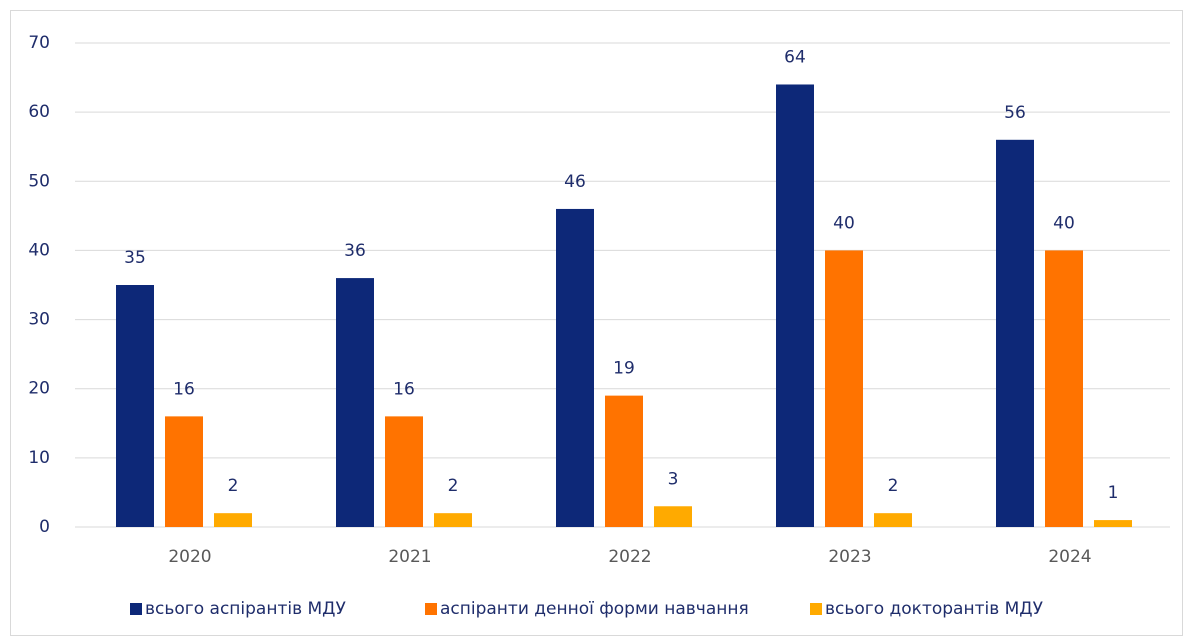 This screenshot has width=1194, height=641. I want to click on y-tick-label: 30, so click(39, 320).